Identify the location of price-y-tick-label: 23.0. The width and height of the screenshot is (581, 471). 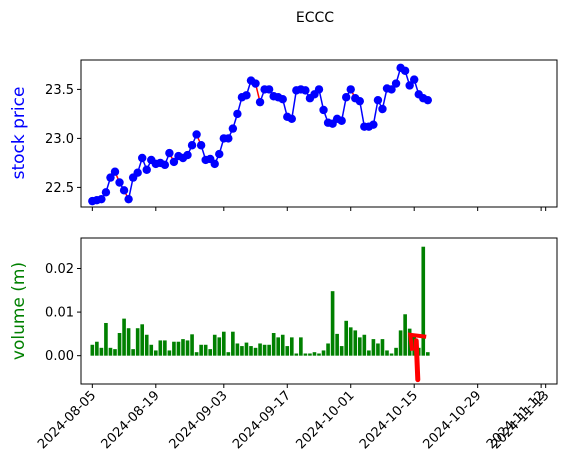
(59, 139).